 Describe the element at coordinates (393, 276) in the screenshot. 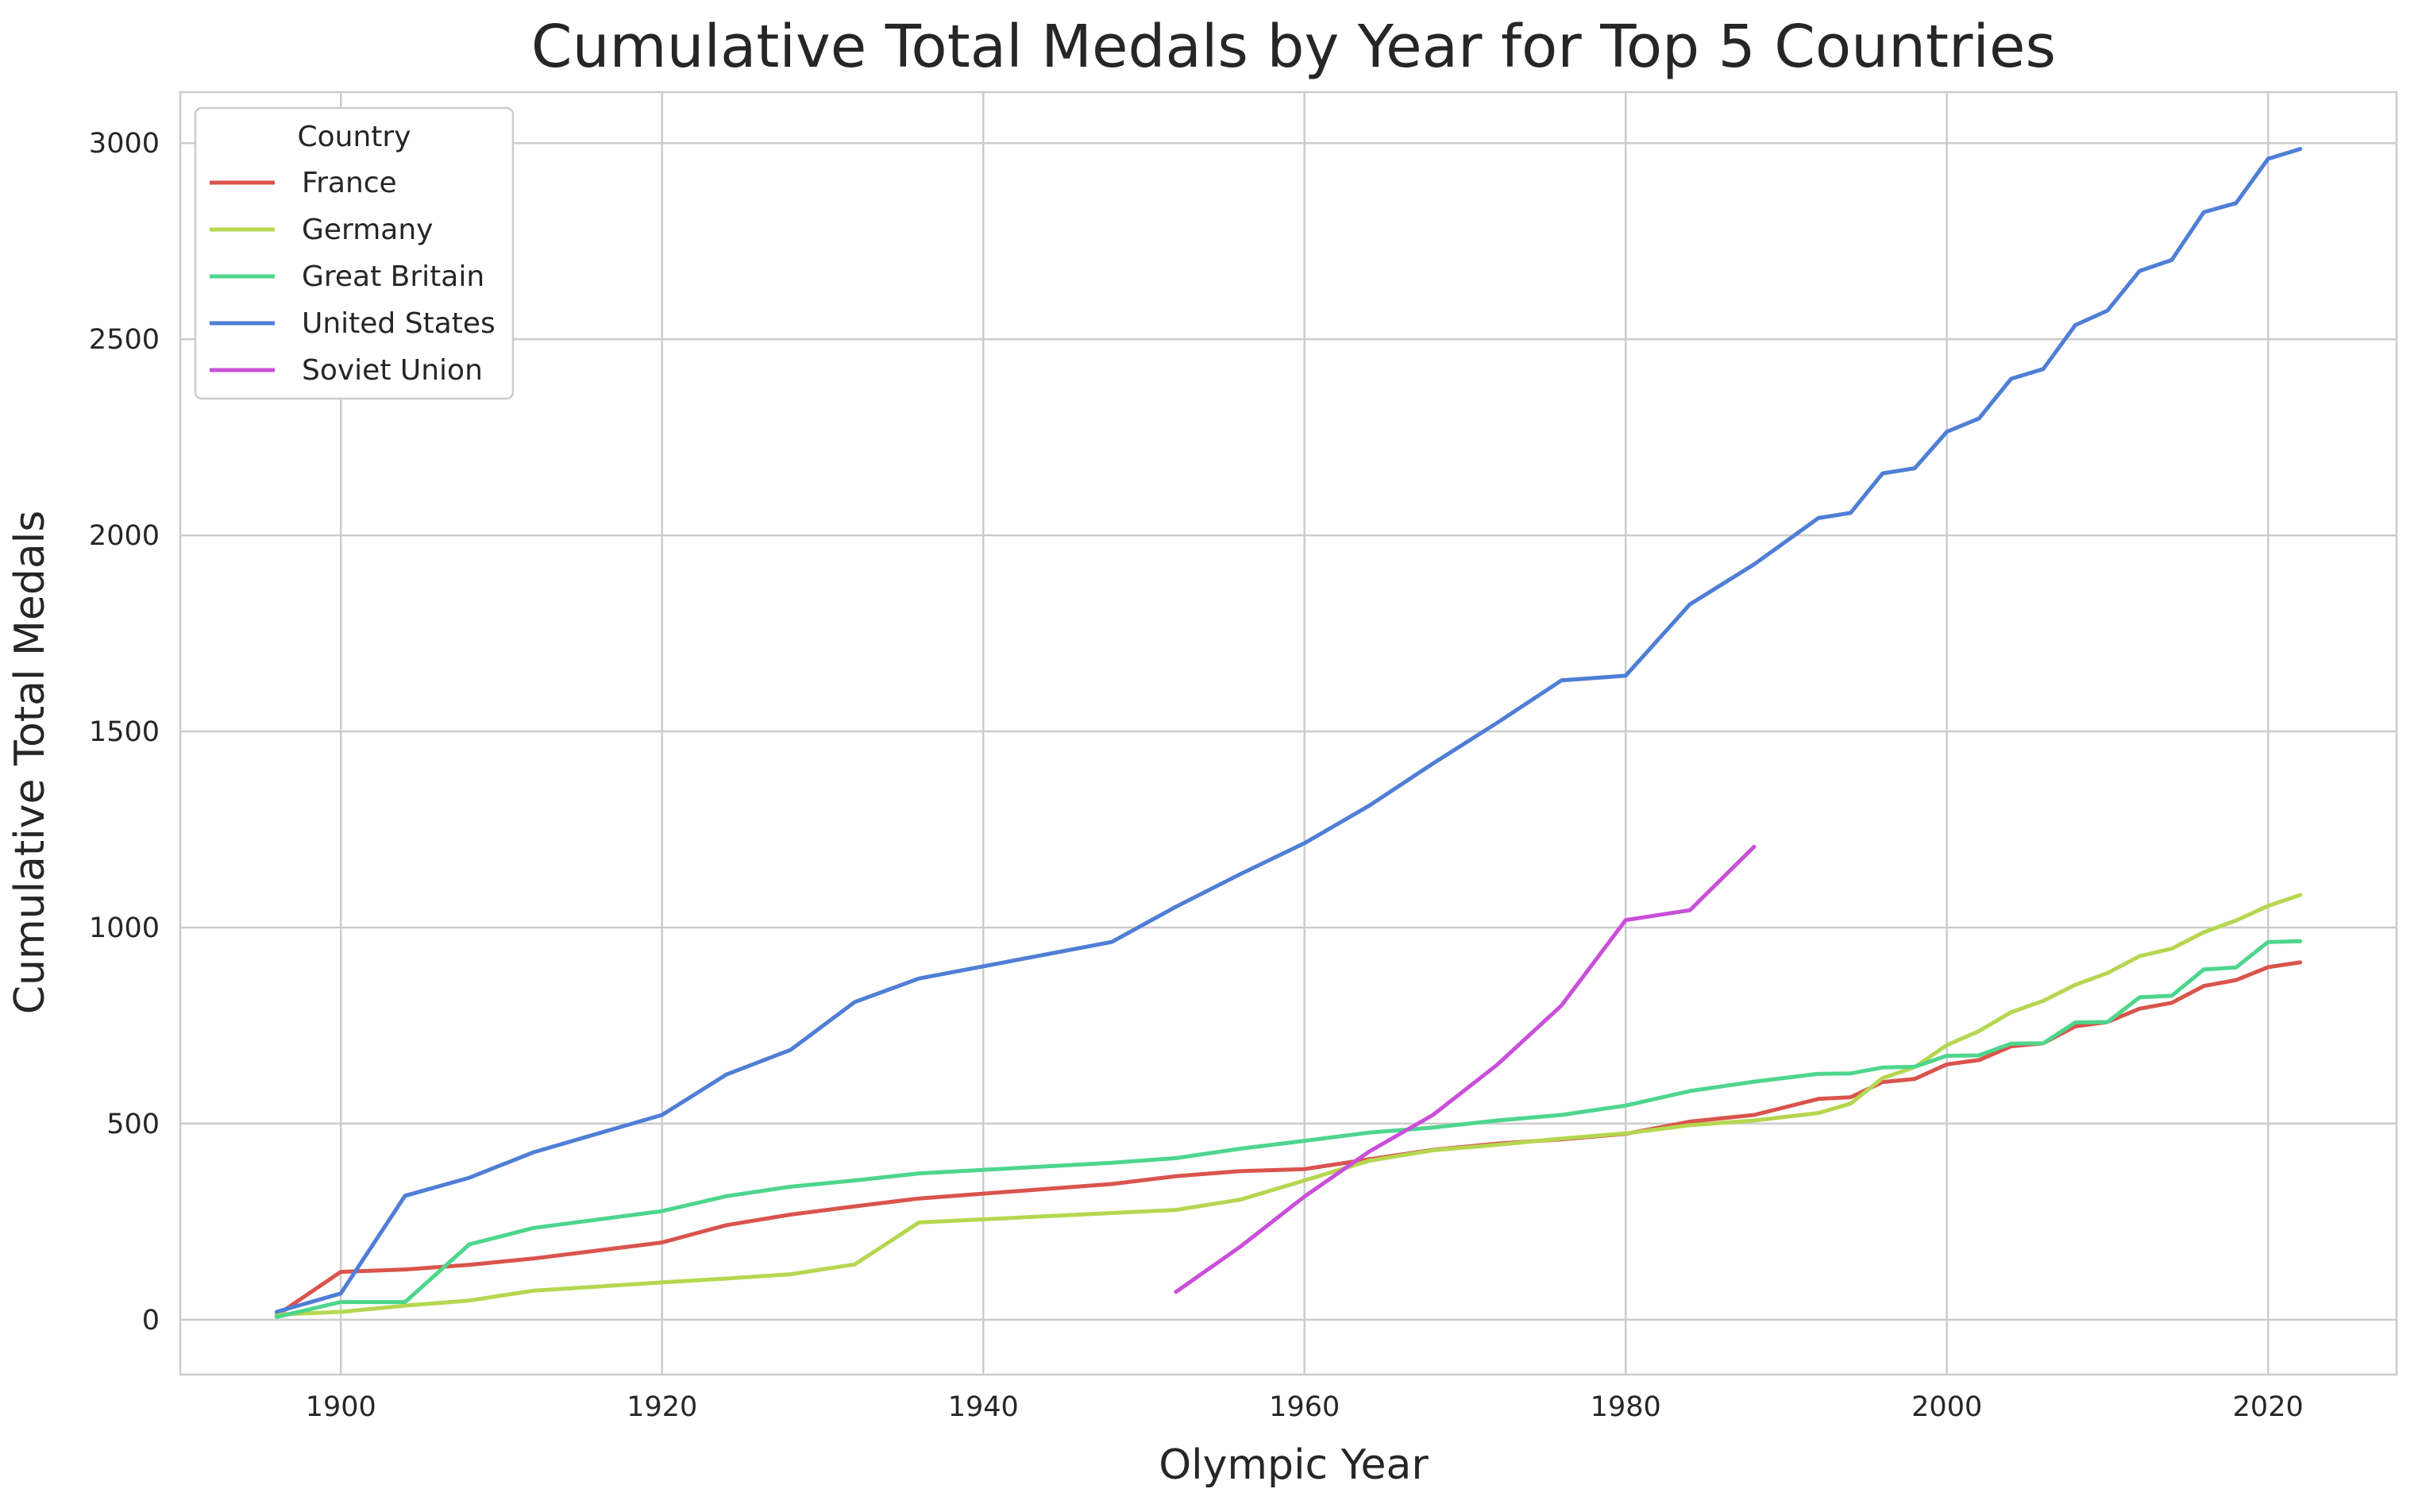

I see `legend-label-great-britain: Great Britain` at that location.